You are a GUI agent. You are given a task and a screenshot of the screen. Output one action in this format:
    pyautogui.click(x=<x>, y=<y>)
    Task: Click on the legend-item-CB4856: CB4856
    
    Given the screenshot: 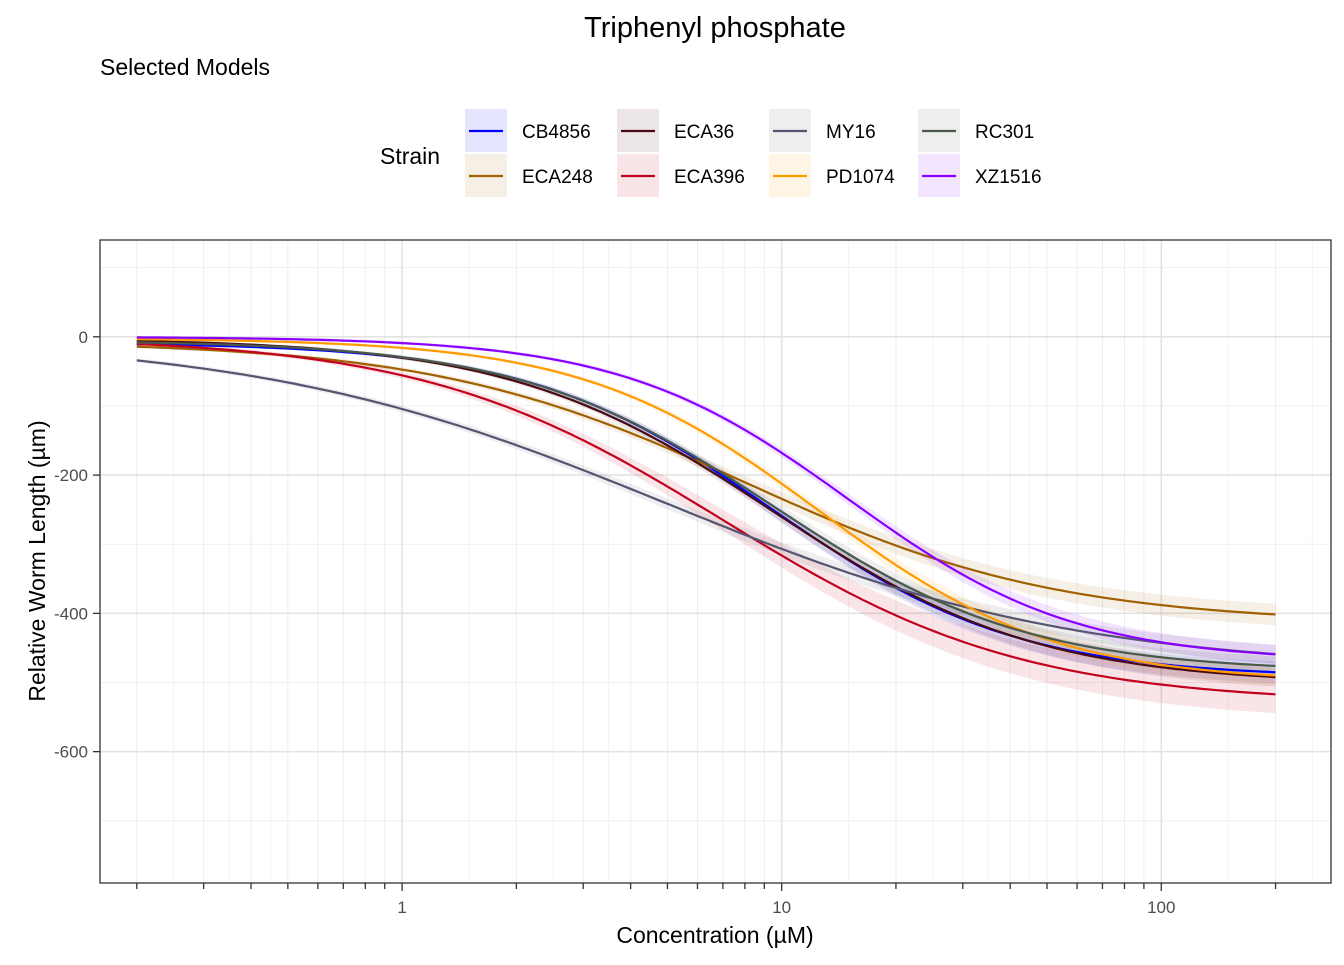 What is the action you would take?
    pyautogui.click(x=528, y=130)
    